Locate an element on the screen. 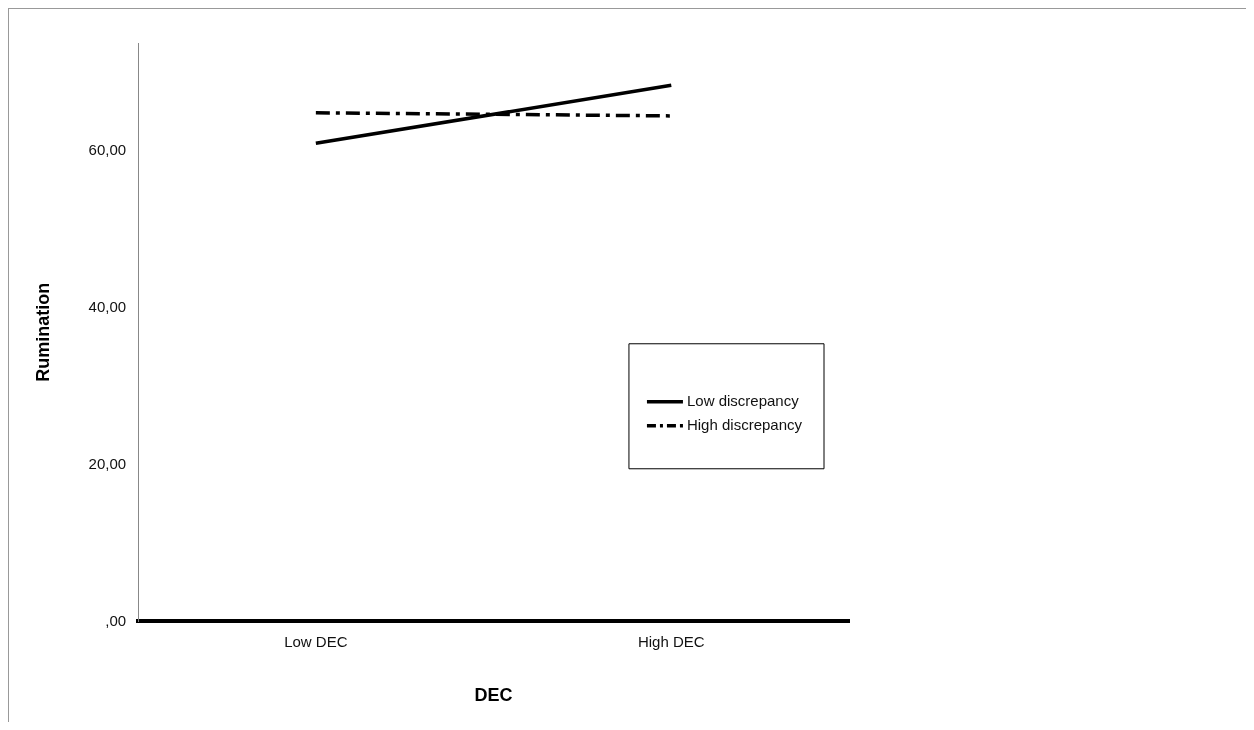 Image resolution: width=1254 pixels, height=730 pixels. y-tick-label: 40,00 is located at coordinates (107, 307).